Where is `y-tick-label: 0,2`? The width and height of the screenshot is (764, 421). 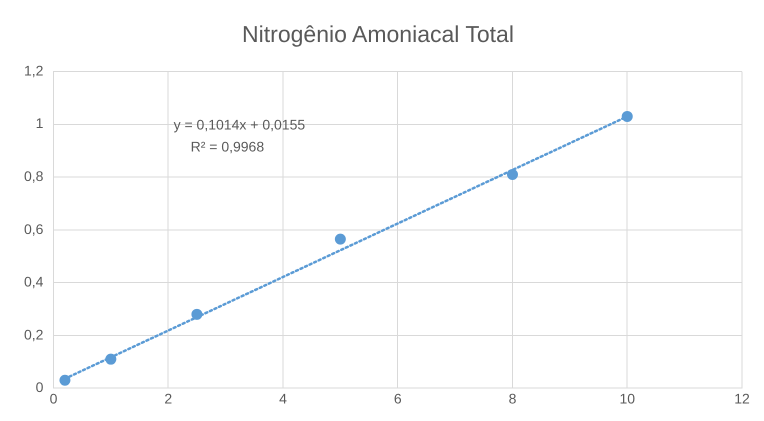 y-tick-label: 0,2 is located at coordinates (34, 334).